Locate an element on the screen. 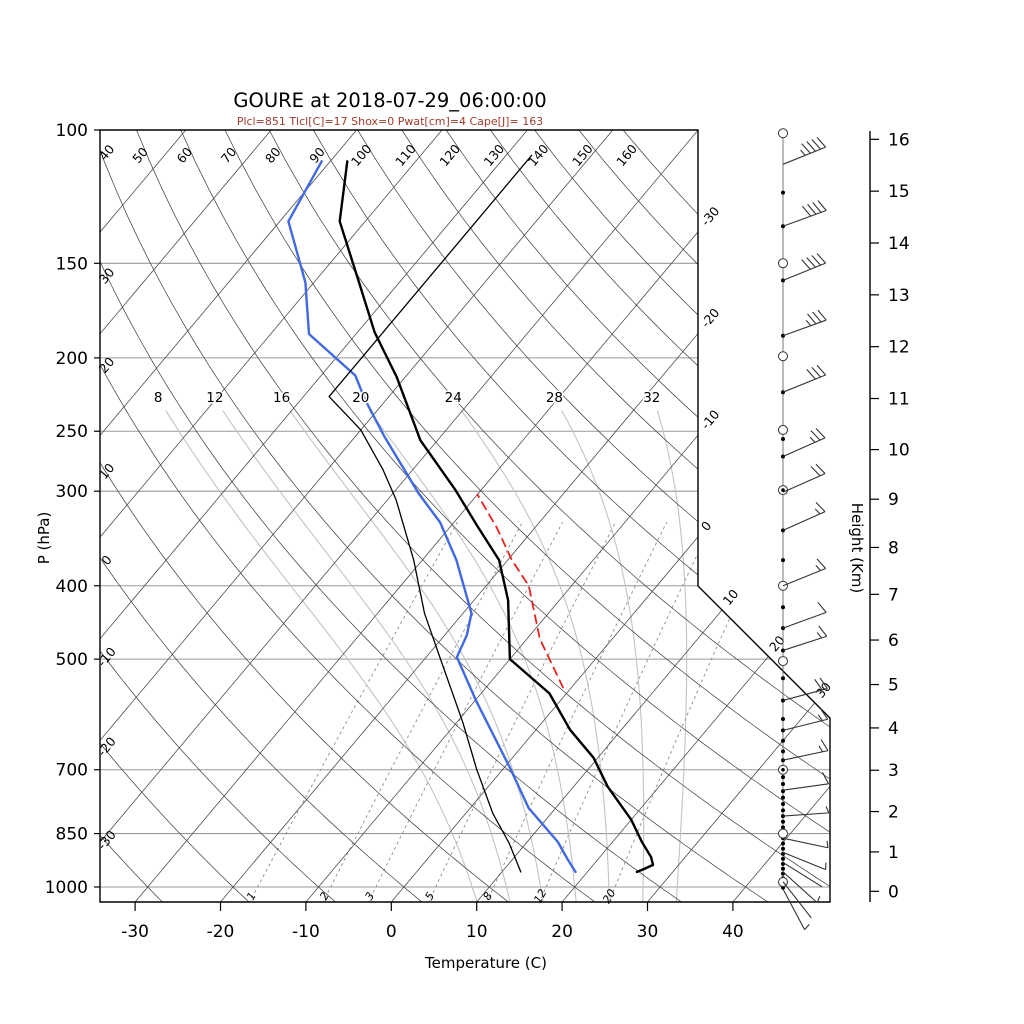 The width and height of the screenshot is (1024, 1024). height-tick-label: 0 is located at coordinates (893, 892).